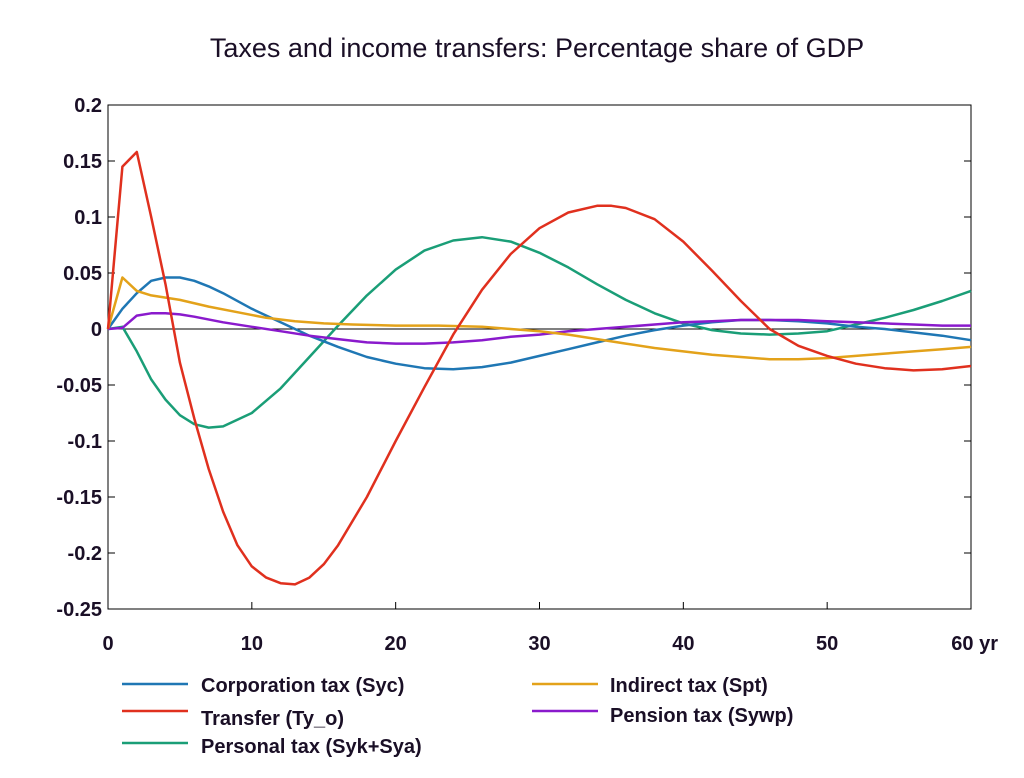 Image resolution: width=1024 pixels, height=778 pixels. I want to click on y-tick-label: -0.25, so click(79, 610).